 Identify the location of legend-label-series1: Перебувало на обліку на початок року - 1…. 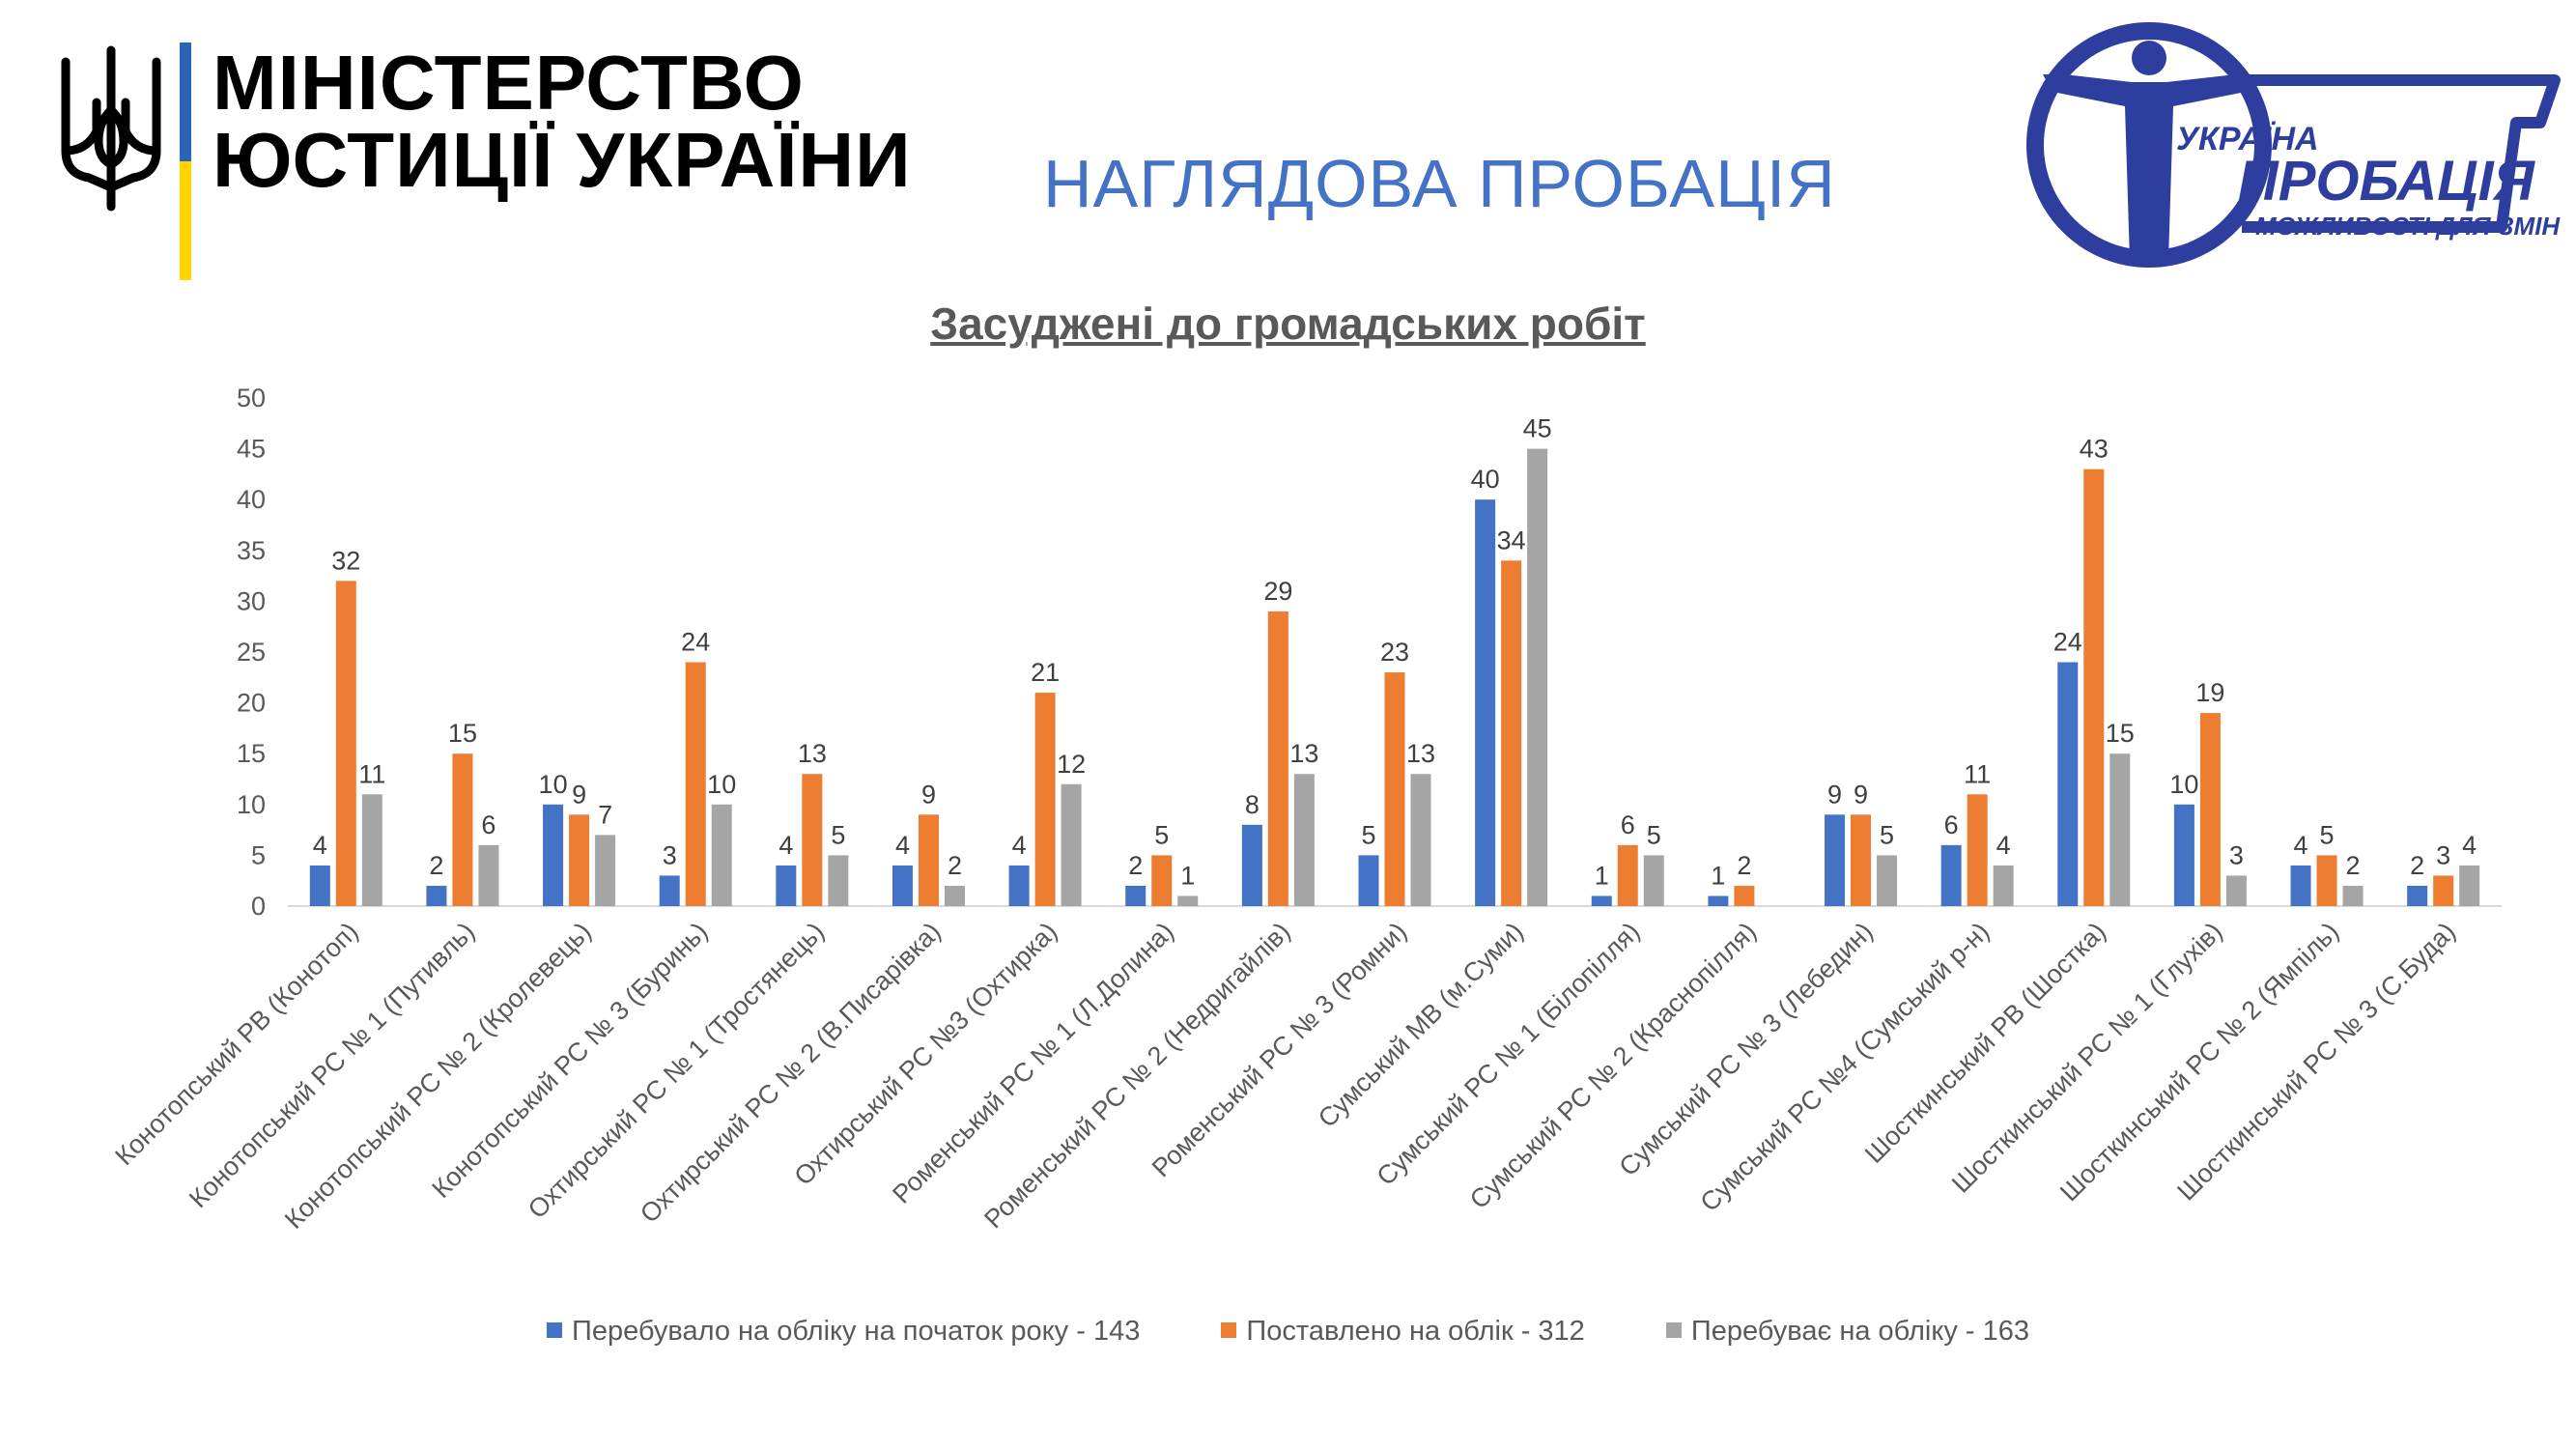
(856, 1331).